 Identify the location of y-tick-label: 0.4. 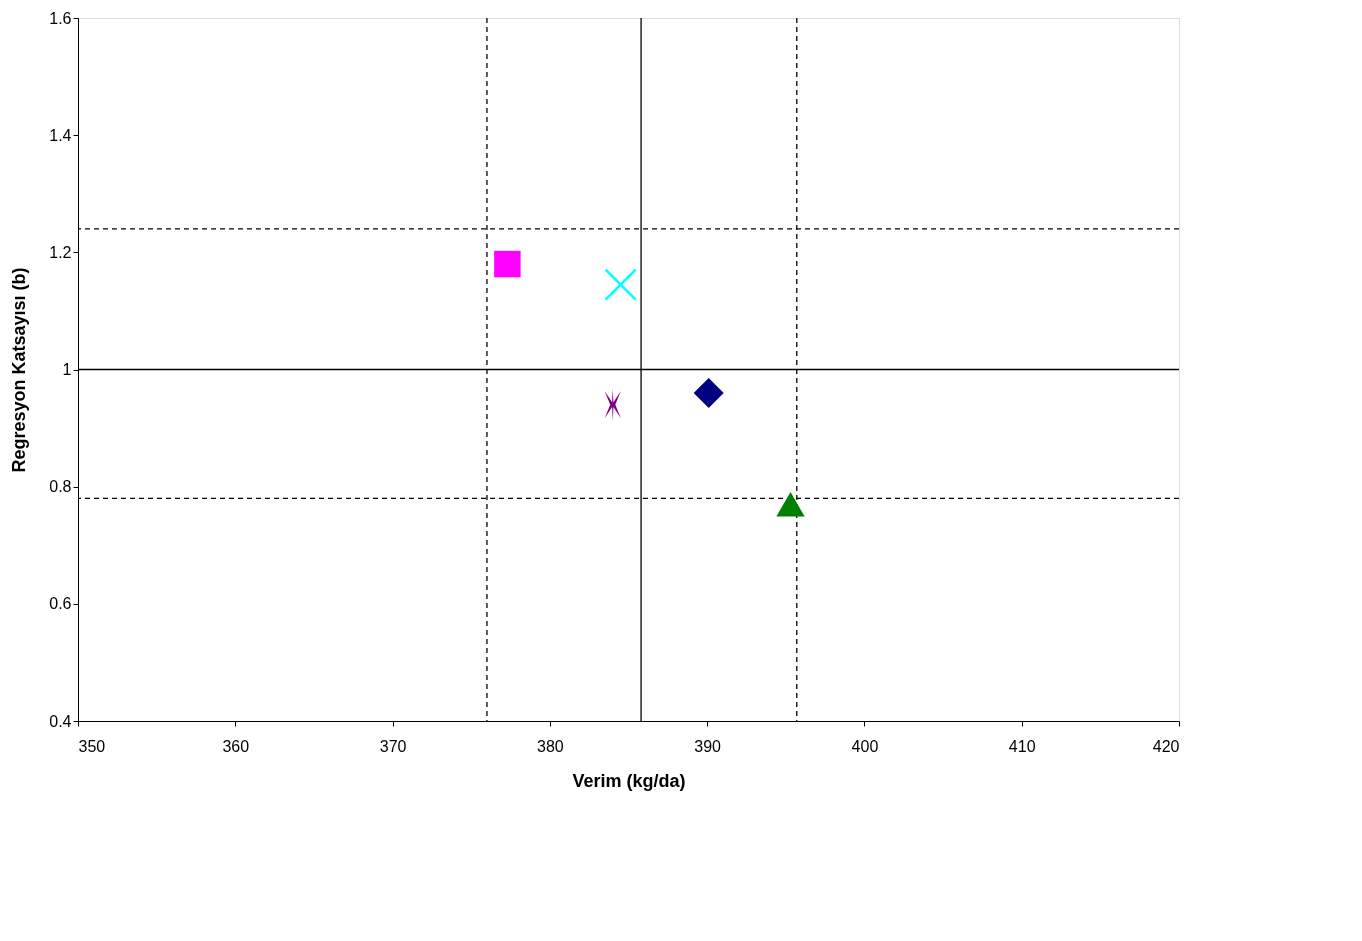
(60, 721).